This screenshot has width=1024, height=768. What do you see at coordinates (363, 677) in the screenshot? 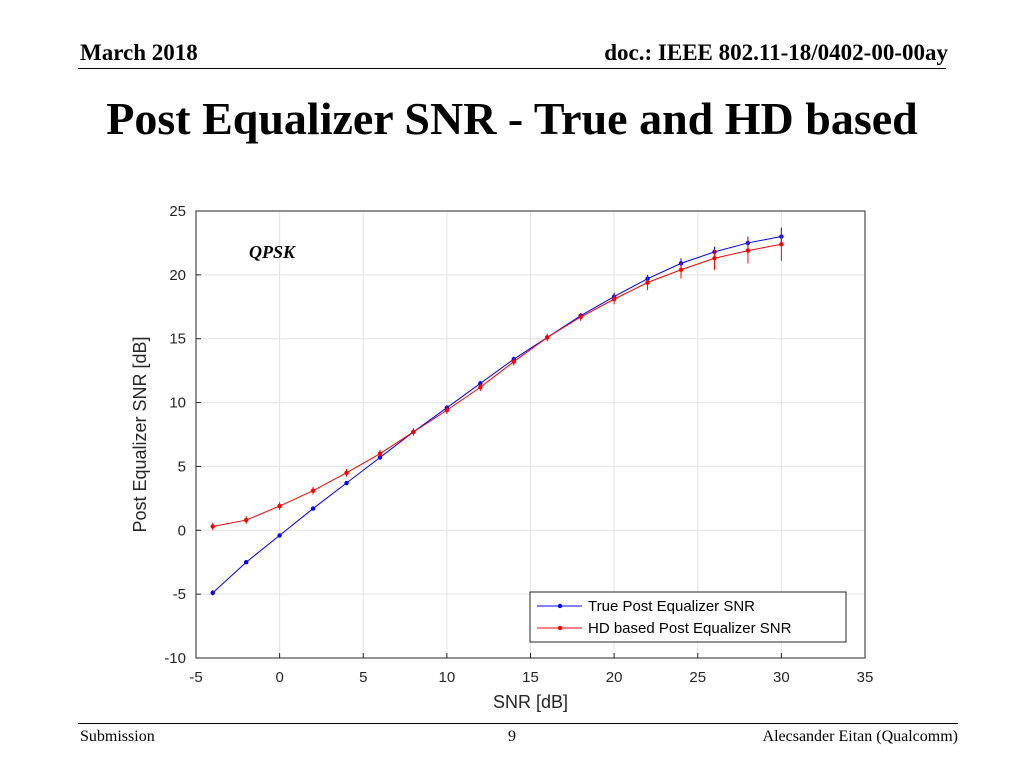
I see `x-tick-label: 5` at bounding box center [363, 677].